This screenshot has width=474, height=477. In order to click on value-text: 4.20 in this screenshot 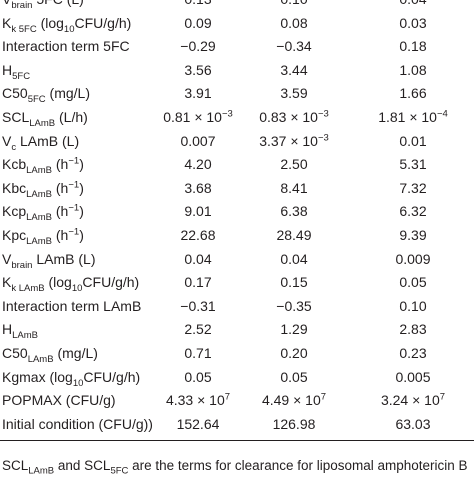, I will do `click(198, 164)`.